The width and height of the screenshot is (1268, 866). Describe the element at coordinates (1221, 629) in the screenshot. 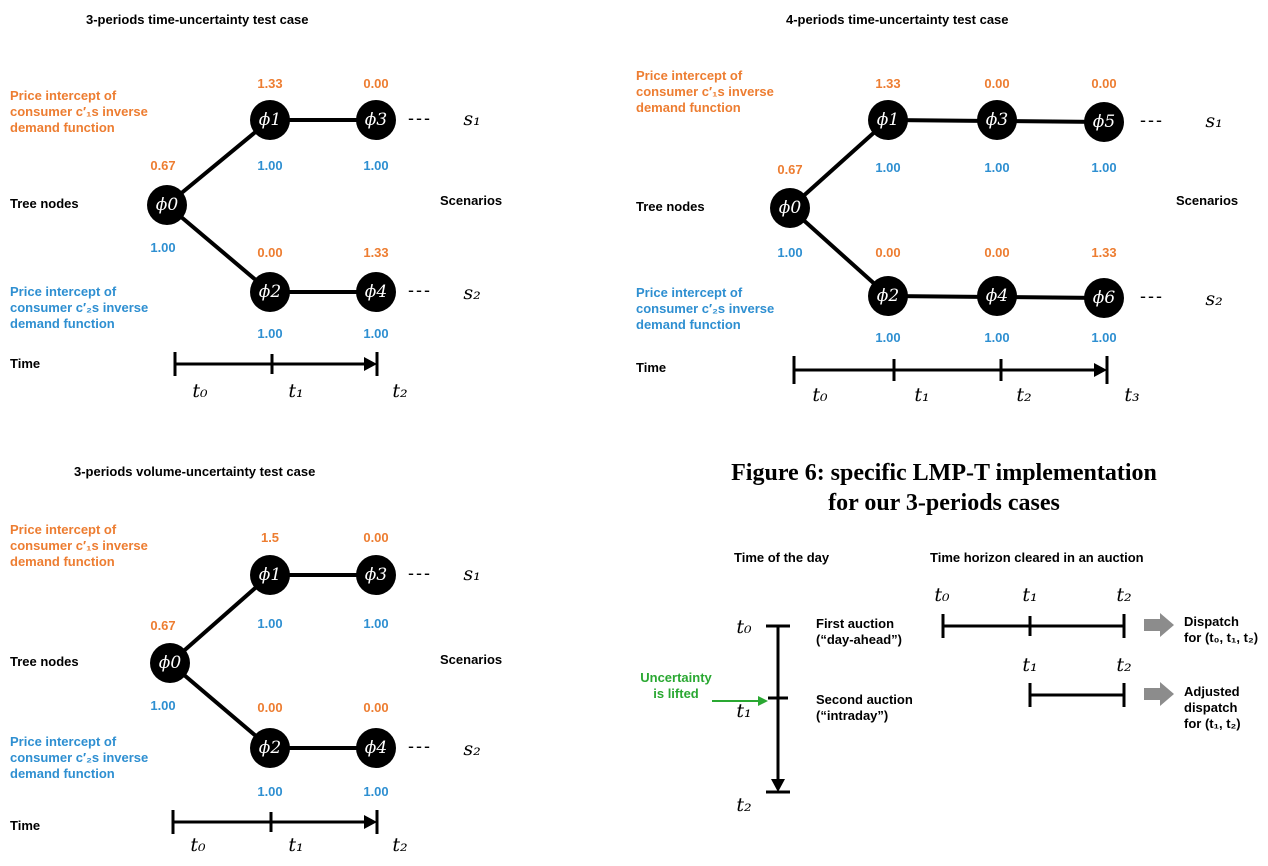

I see `dispatch-label: Dispatch for (t₀, t₁, t₂)` at that location.